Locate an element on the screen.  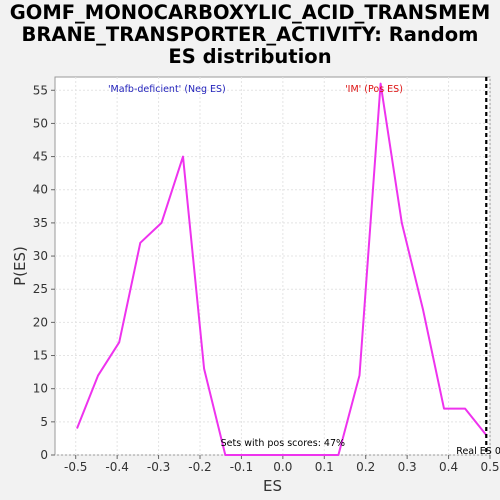
y-tick-label: 0 is located at coordinates (44, 455).